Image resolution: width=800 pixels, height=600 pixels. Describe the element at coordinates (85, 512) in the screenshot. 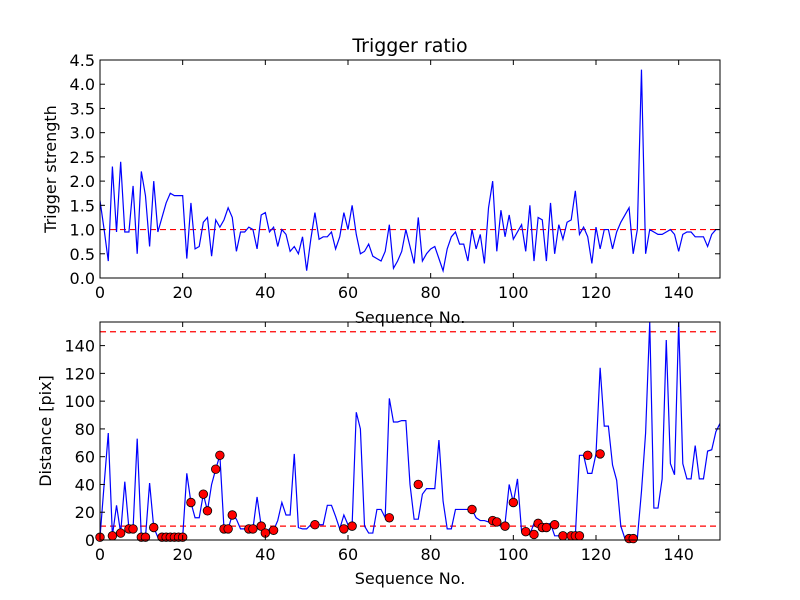

I see `chart2-ytick-label: 20` at that location.